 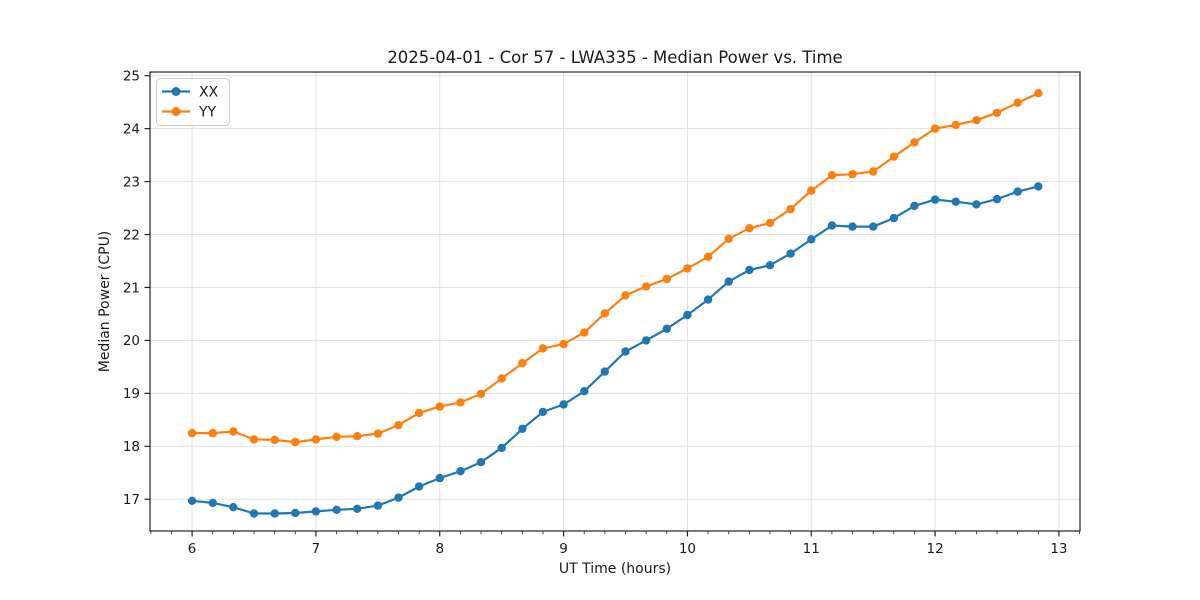 I want to click on legend-marker-xx-icon, so click(x=176, y=91).